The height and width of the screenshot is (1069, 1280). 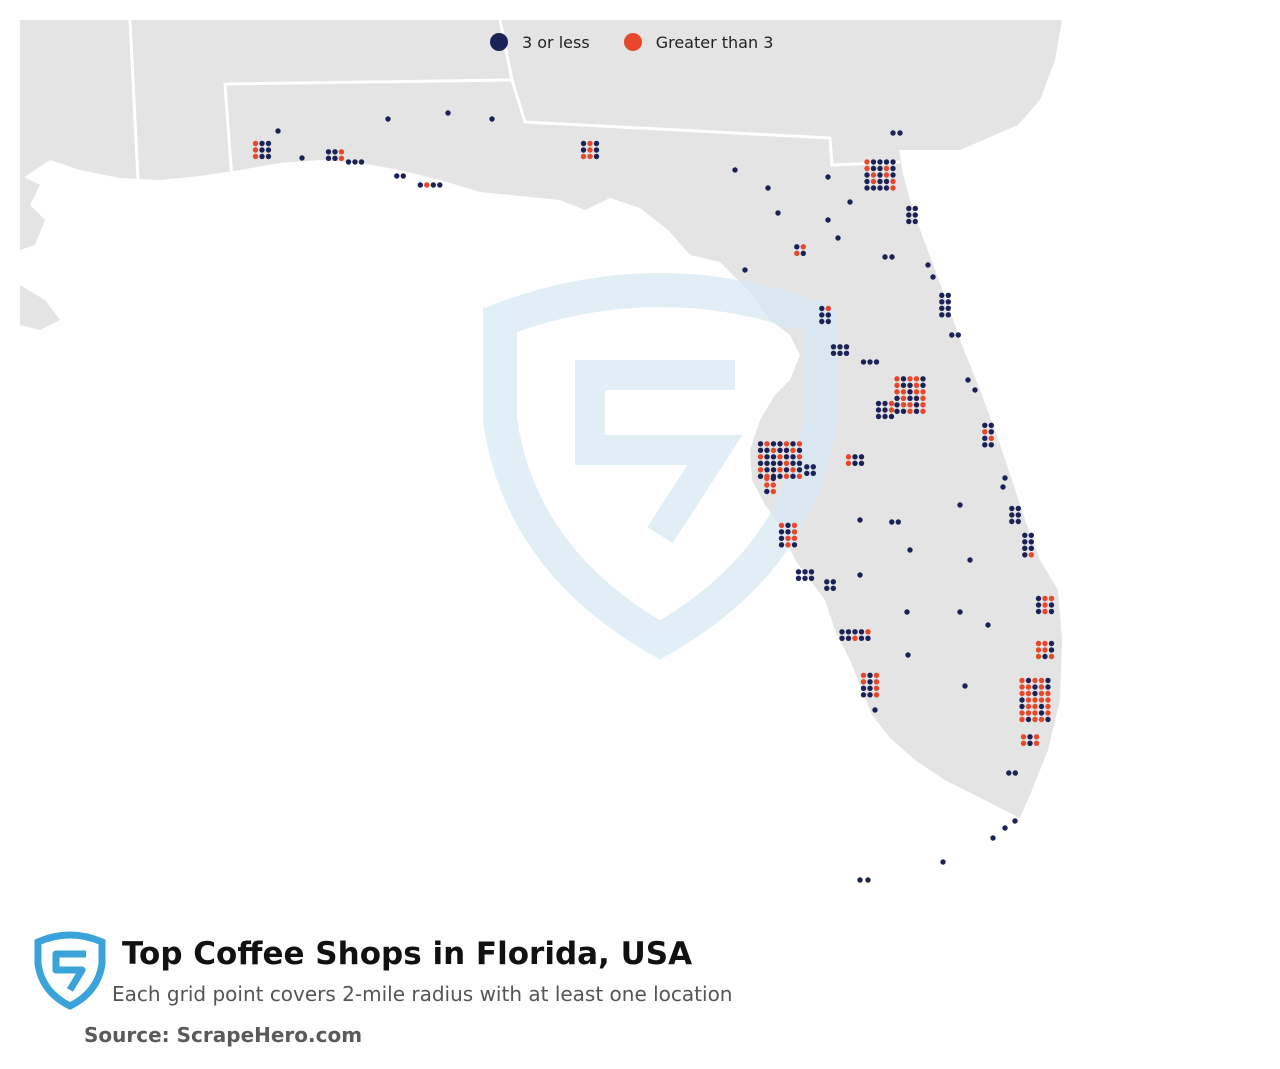 What do you see at coordinates (540, 42) in the screenshot?
I see `legend-item-low: 3 or less` at bounding box center [540, 42].